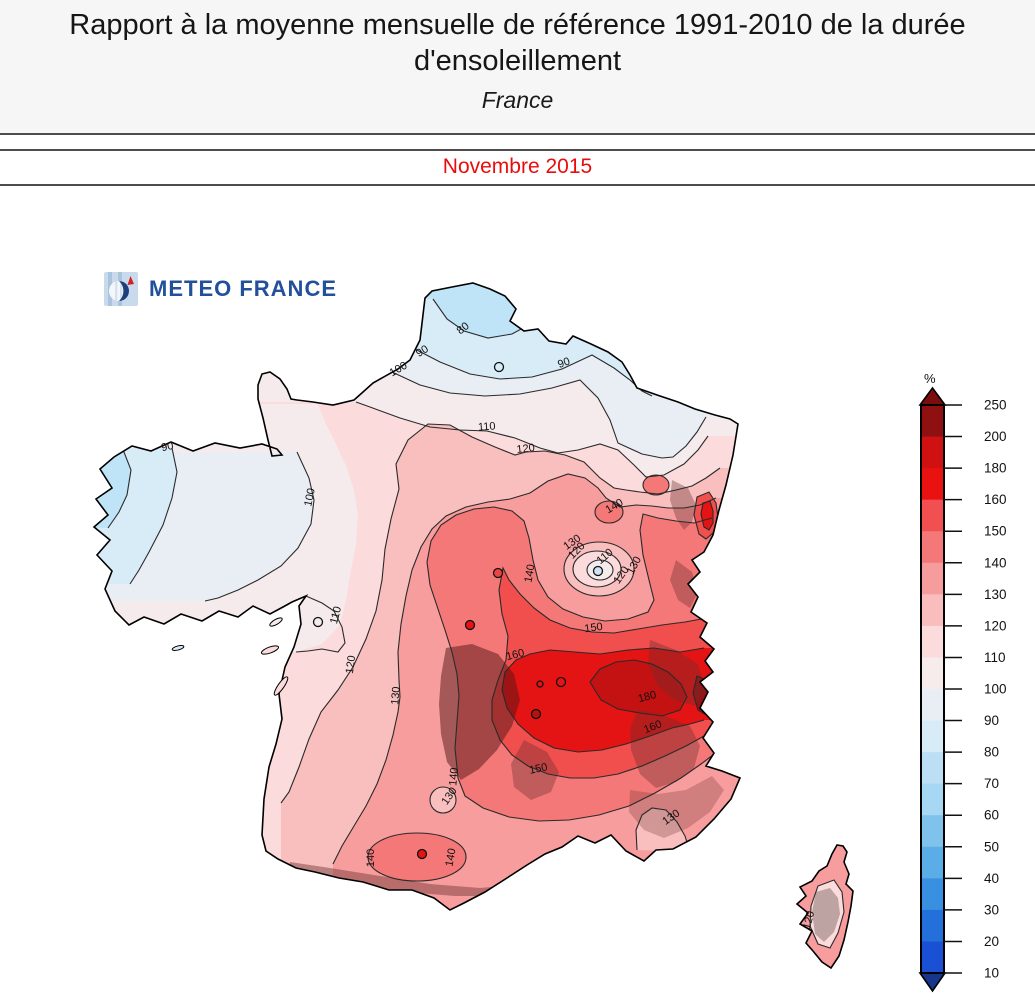 This screenshot has width=1035, height=1005. I want to click on legend-tick-label: 40, so click(991, 878).